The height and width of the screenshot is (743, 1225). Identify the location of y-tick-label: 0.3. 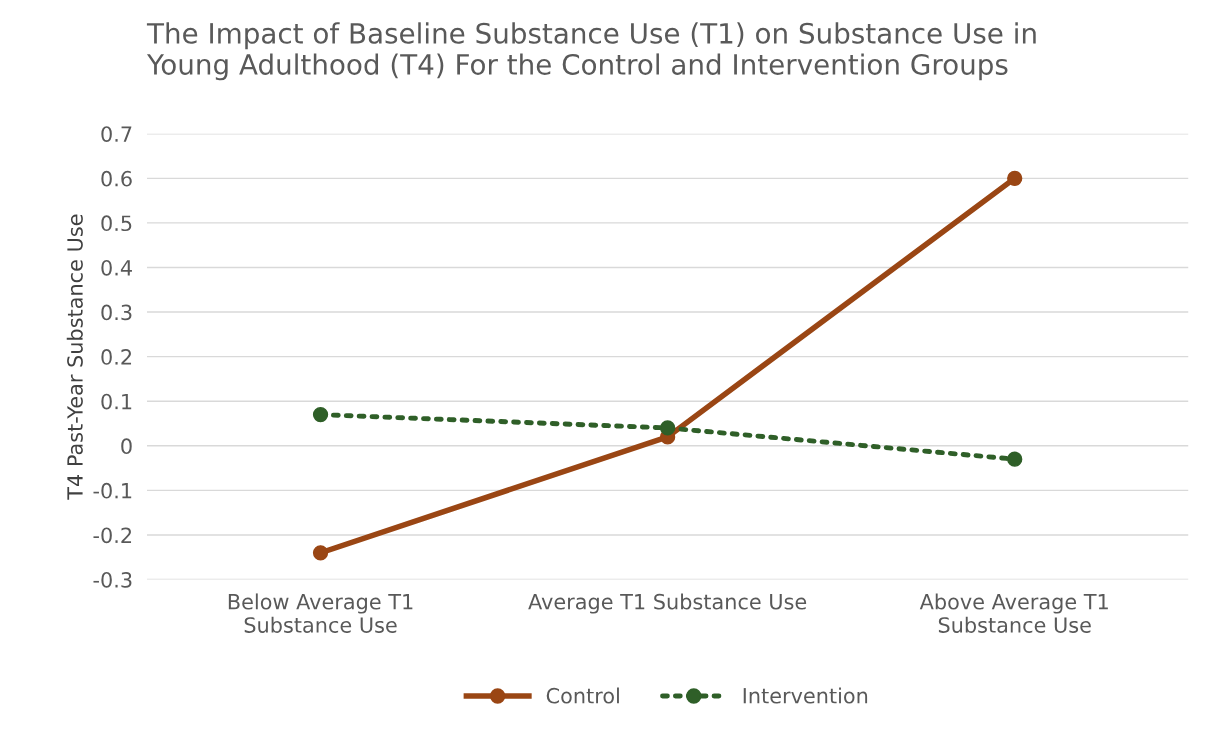
(116, 312).